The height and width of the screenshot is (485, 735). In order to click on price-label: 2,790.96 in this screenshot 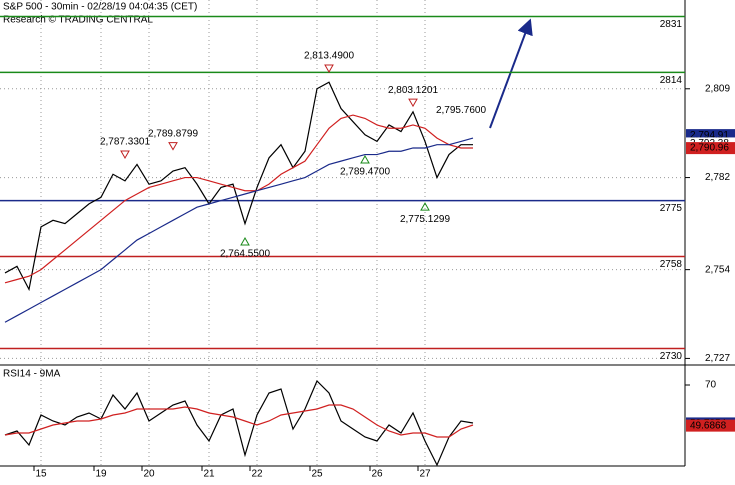, I will do `click(709, 148)`.